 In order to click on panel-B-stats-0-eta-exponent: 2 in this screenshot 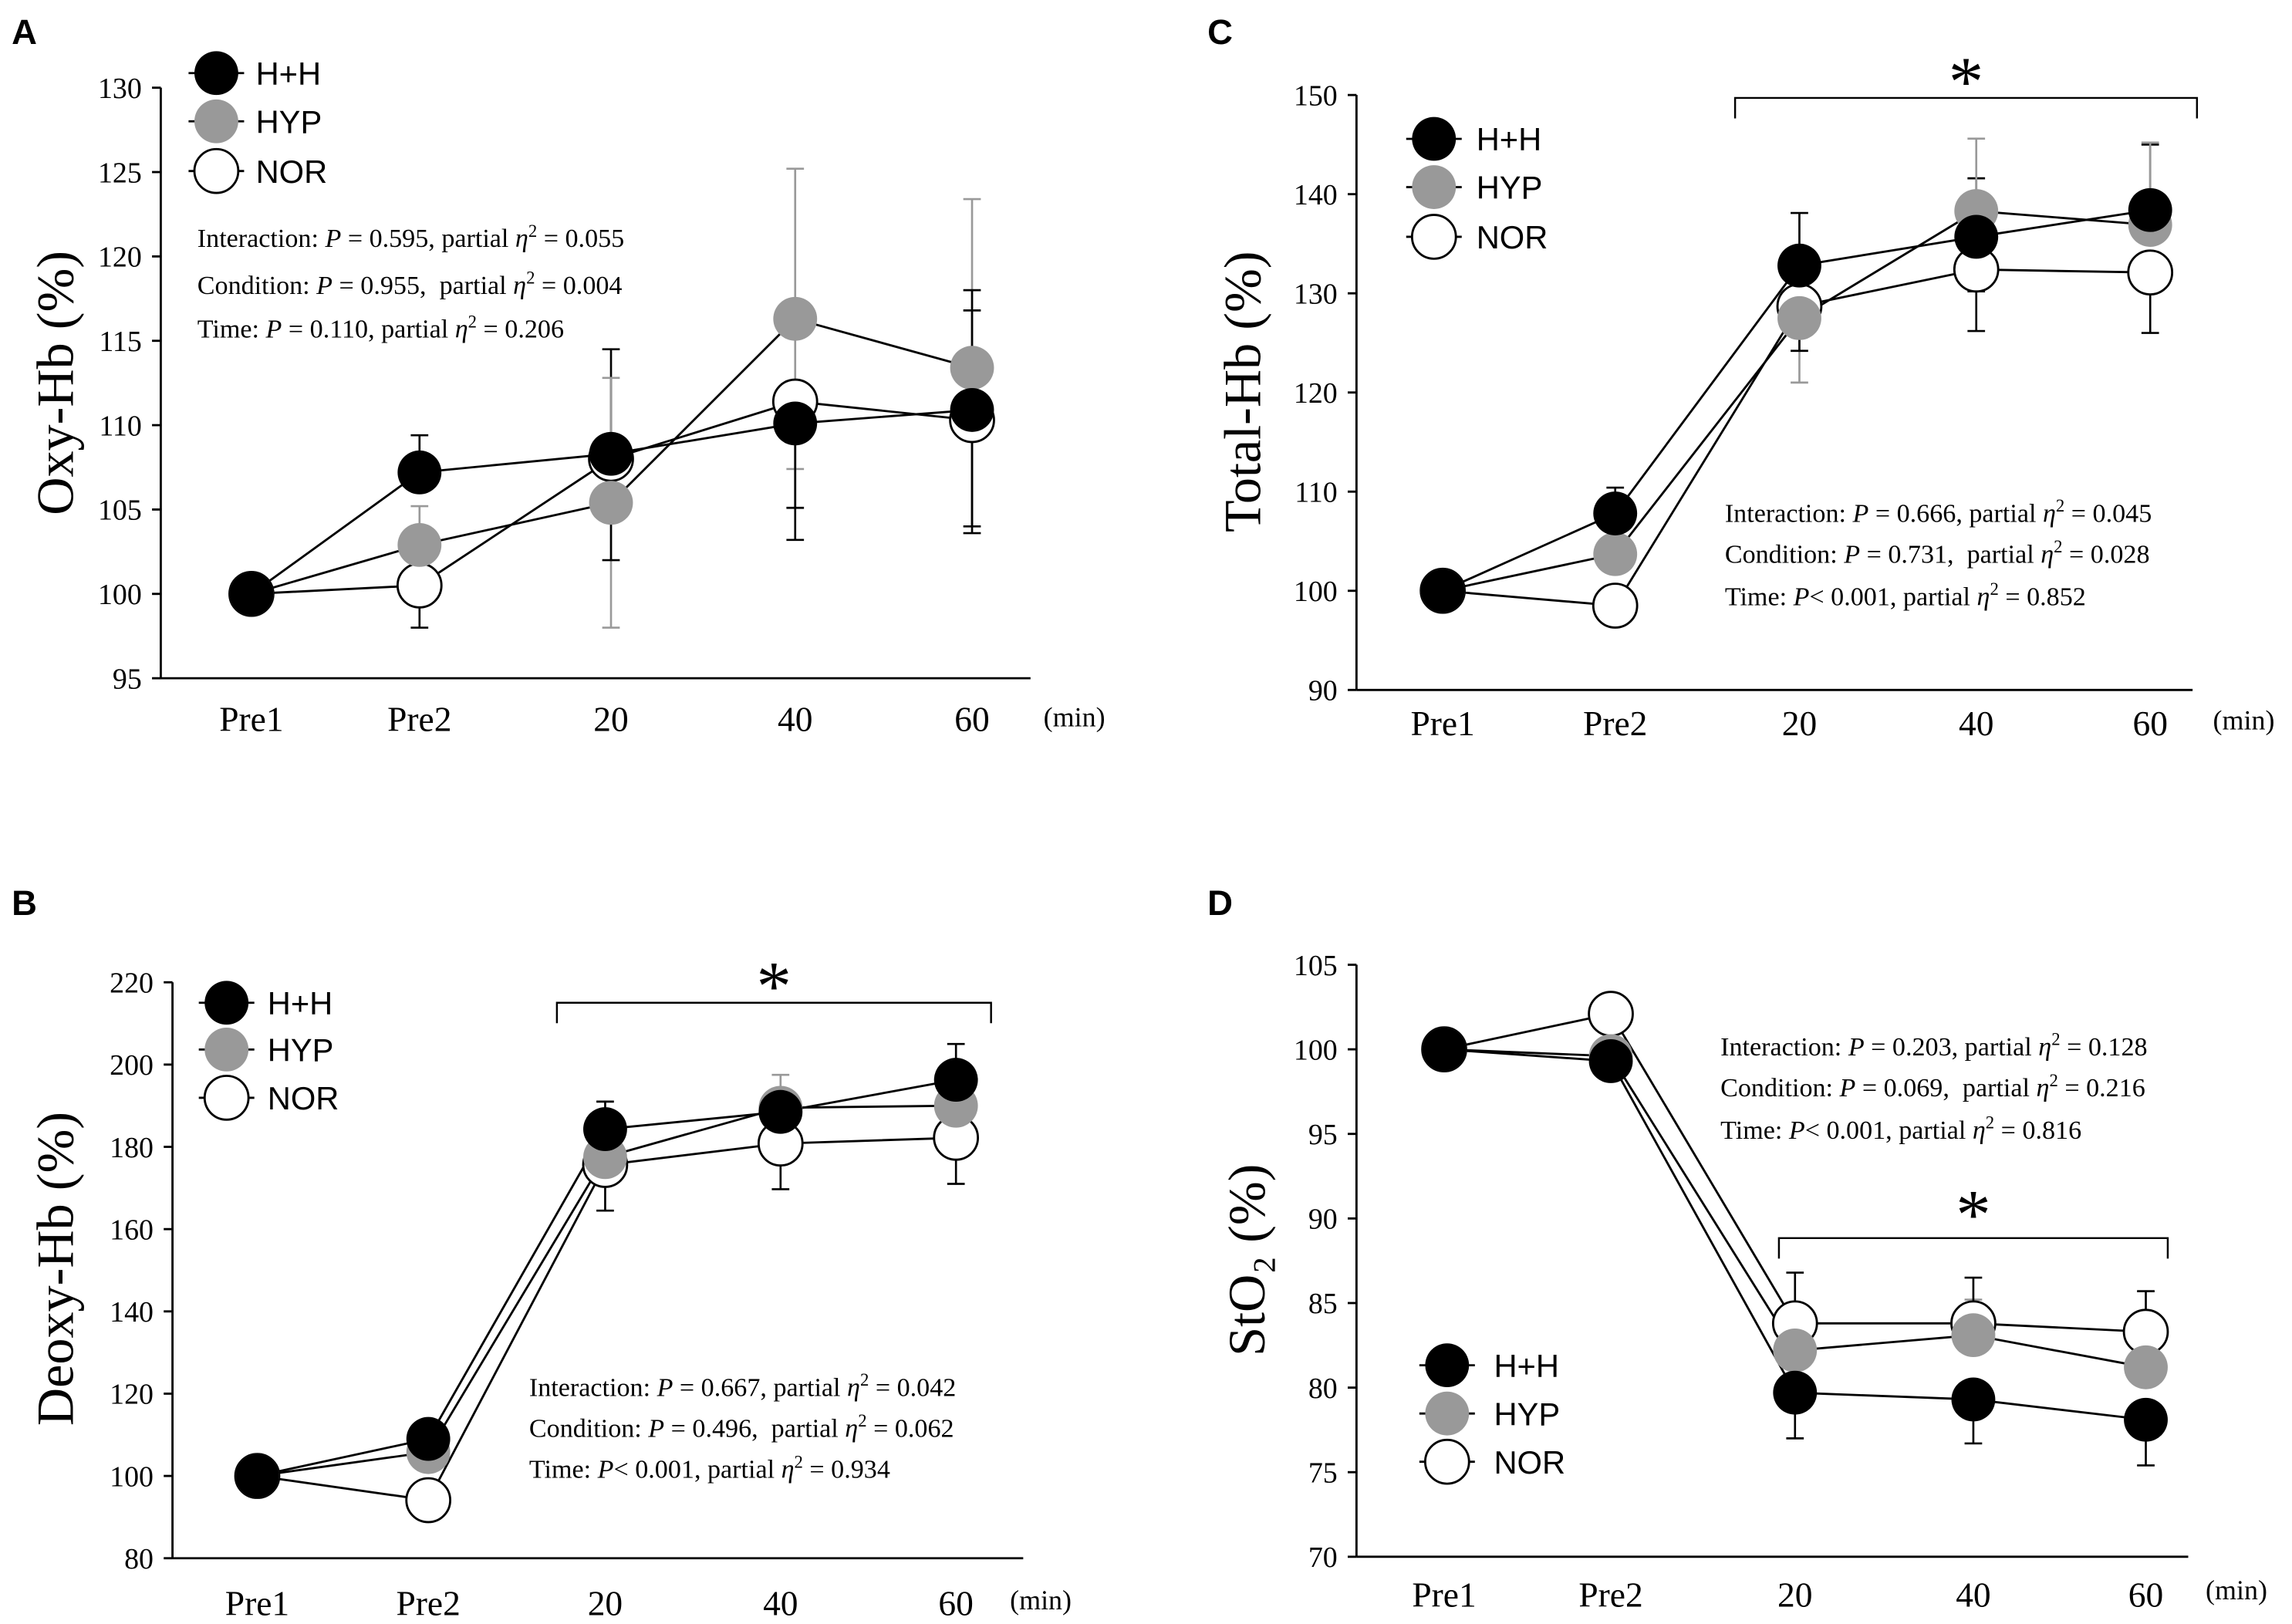, I will do `click(864, 1379)`.